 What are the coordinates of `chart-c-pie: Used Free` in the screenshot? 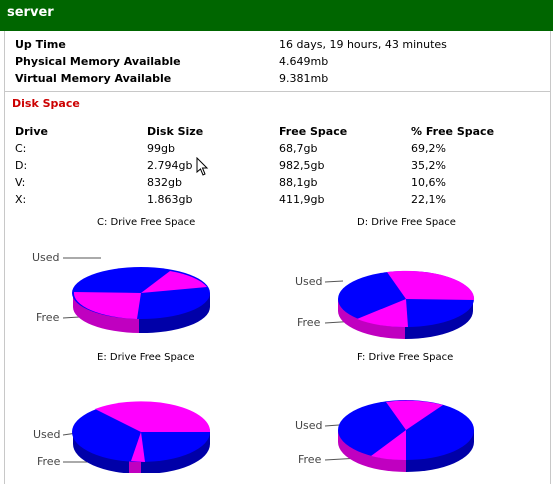 It's located at (121, 292).